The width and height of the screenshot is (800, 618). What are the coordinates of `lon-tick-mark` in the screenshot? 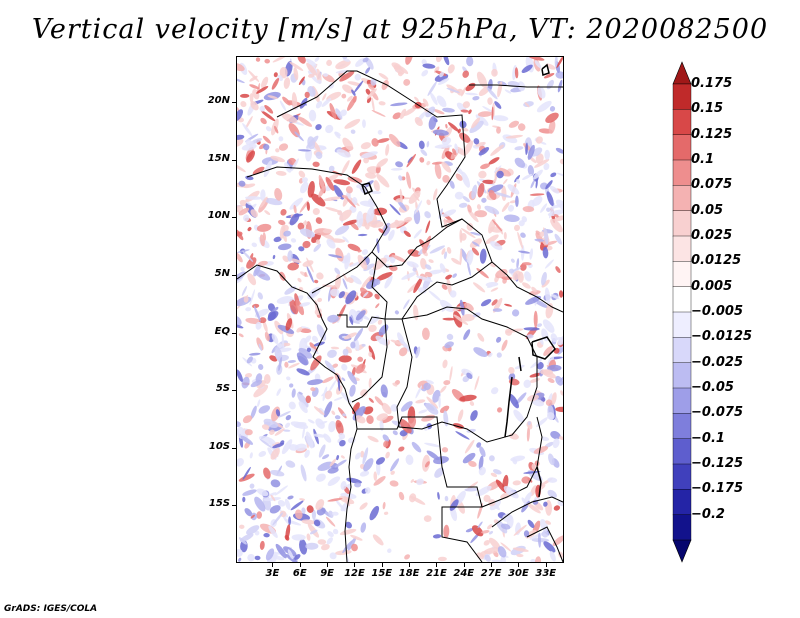 It's located at (273, 565).